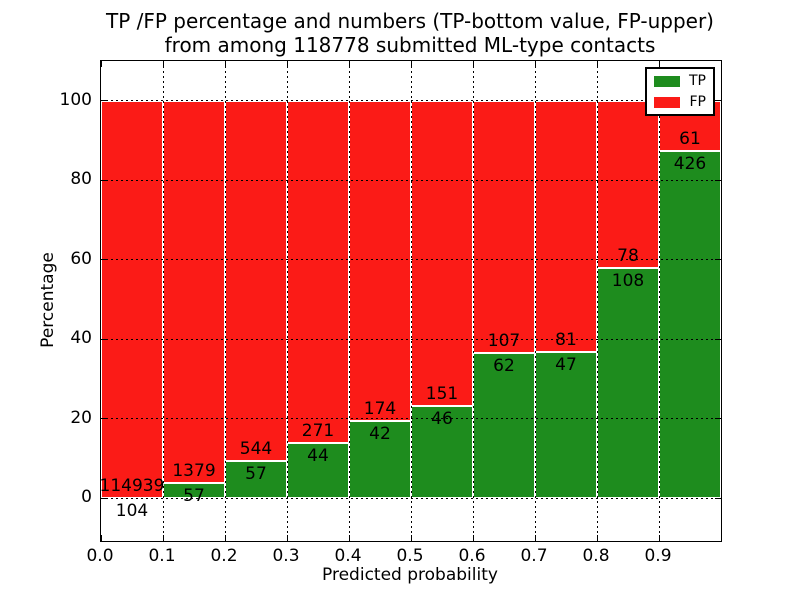 The image size is (800, 600). I want to click on tp-count-label: 104, so click(132, 511).